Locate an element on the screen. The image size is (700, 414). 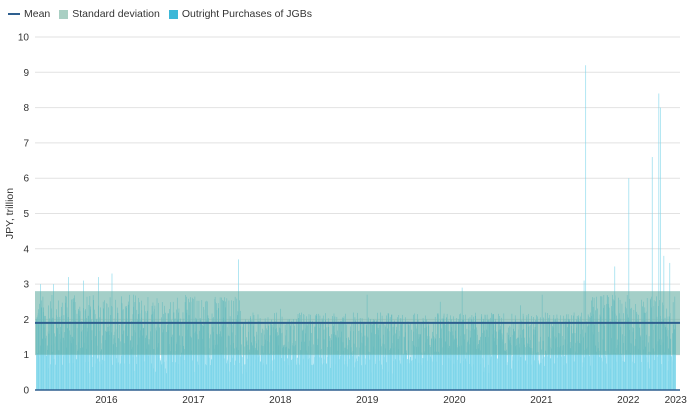
y-tick-label: 5 is located at coordinates (26, 214).